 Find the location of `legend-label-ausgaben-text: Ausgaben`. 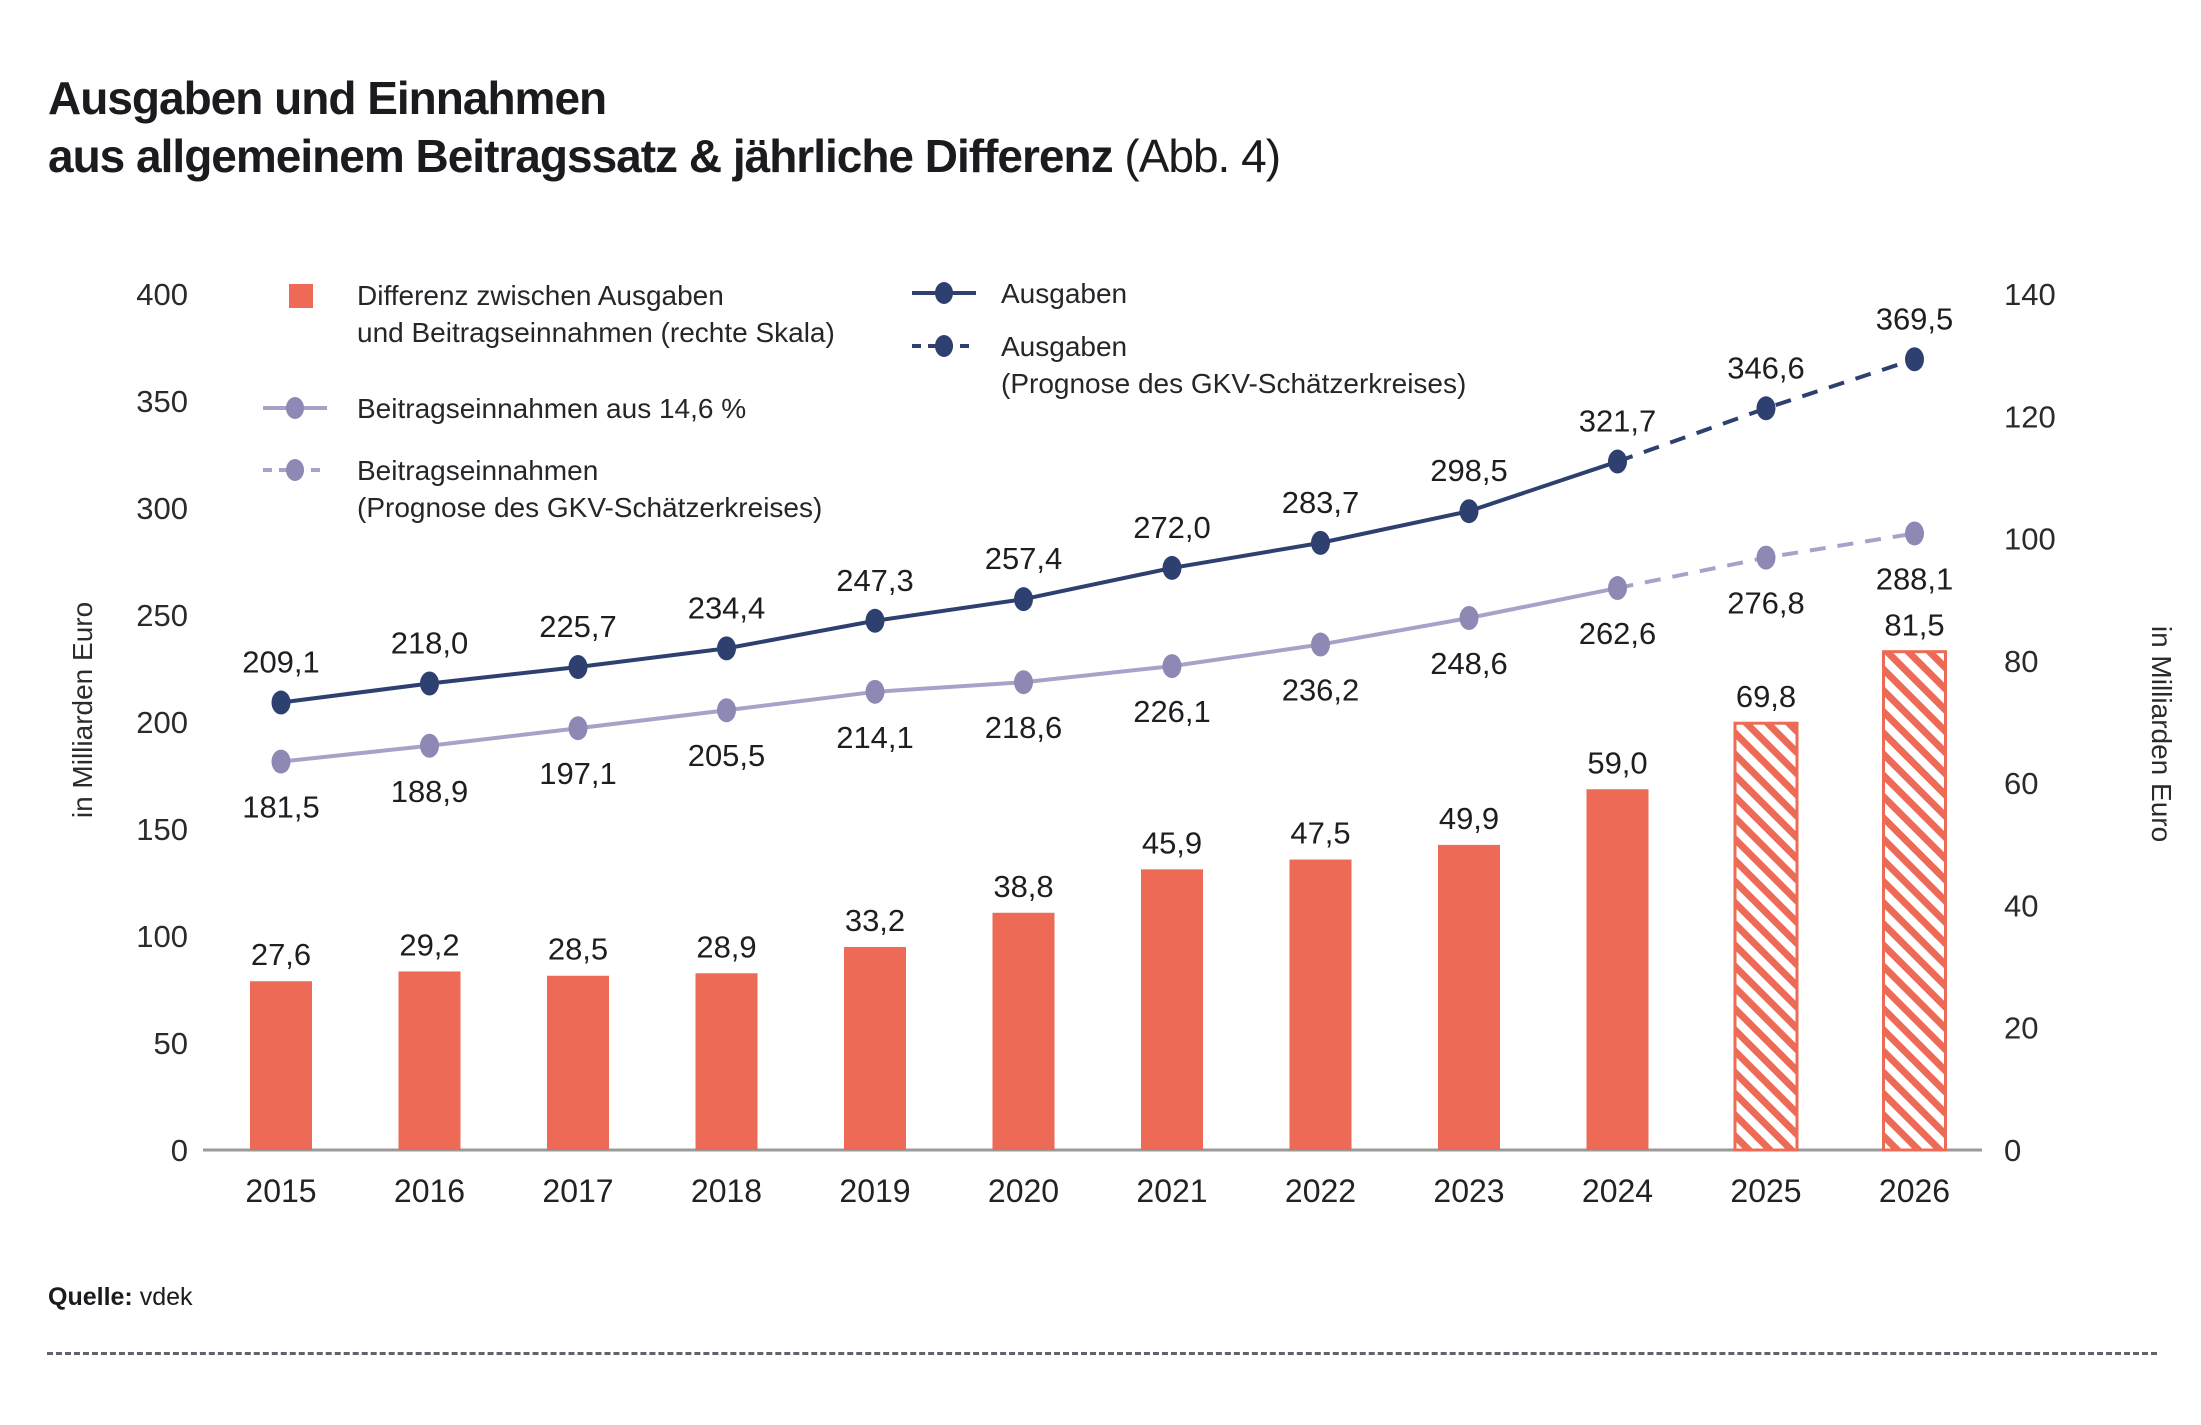

legend-label-ausgaben-text: Ausgaben is located at coordinates (1064, 293).